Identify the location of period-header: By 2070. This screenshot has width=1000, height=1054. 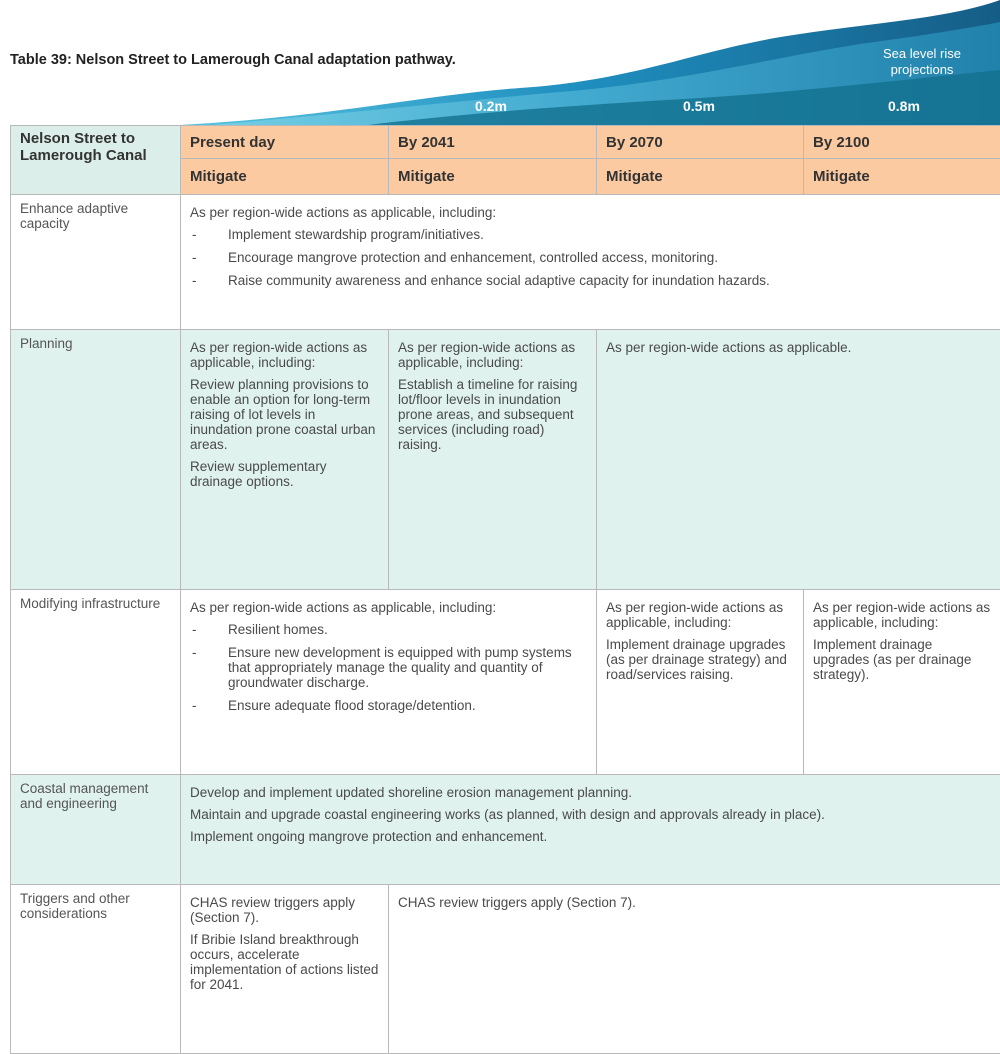
(700, 142).